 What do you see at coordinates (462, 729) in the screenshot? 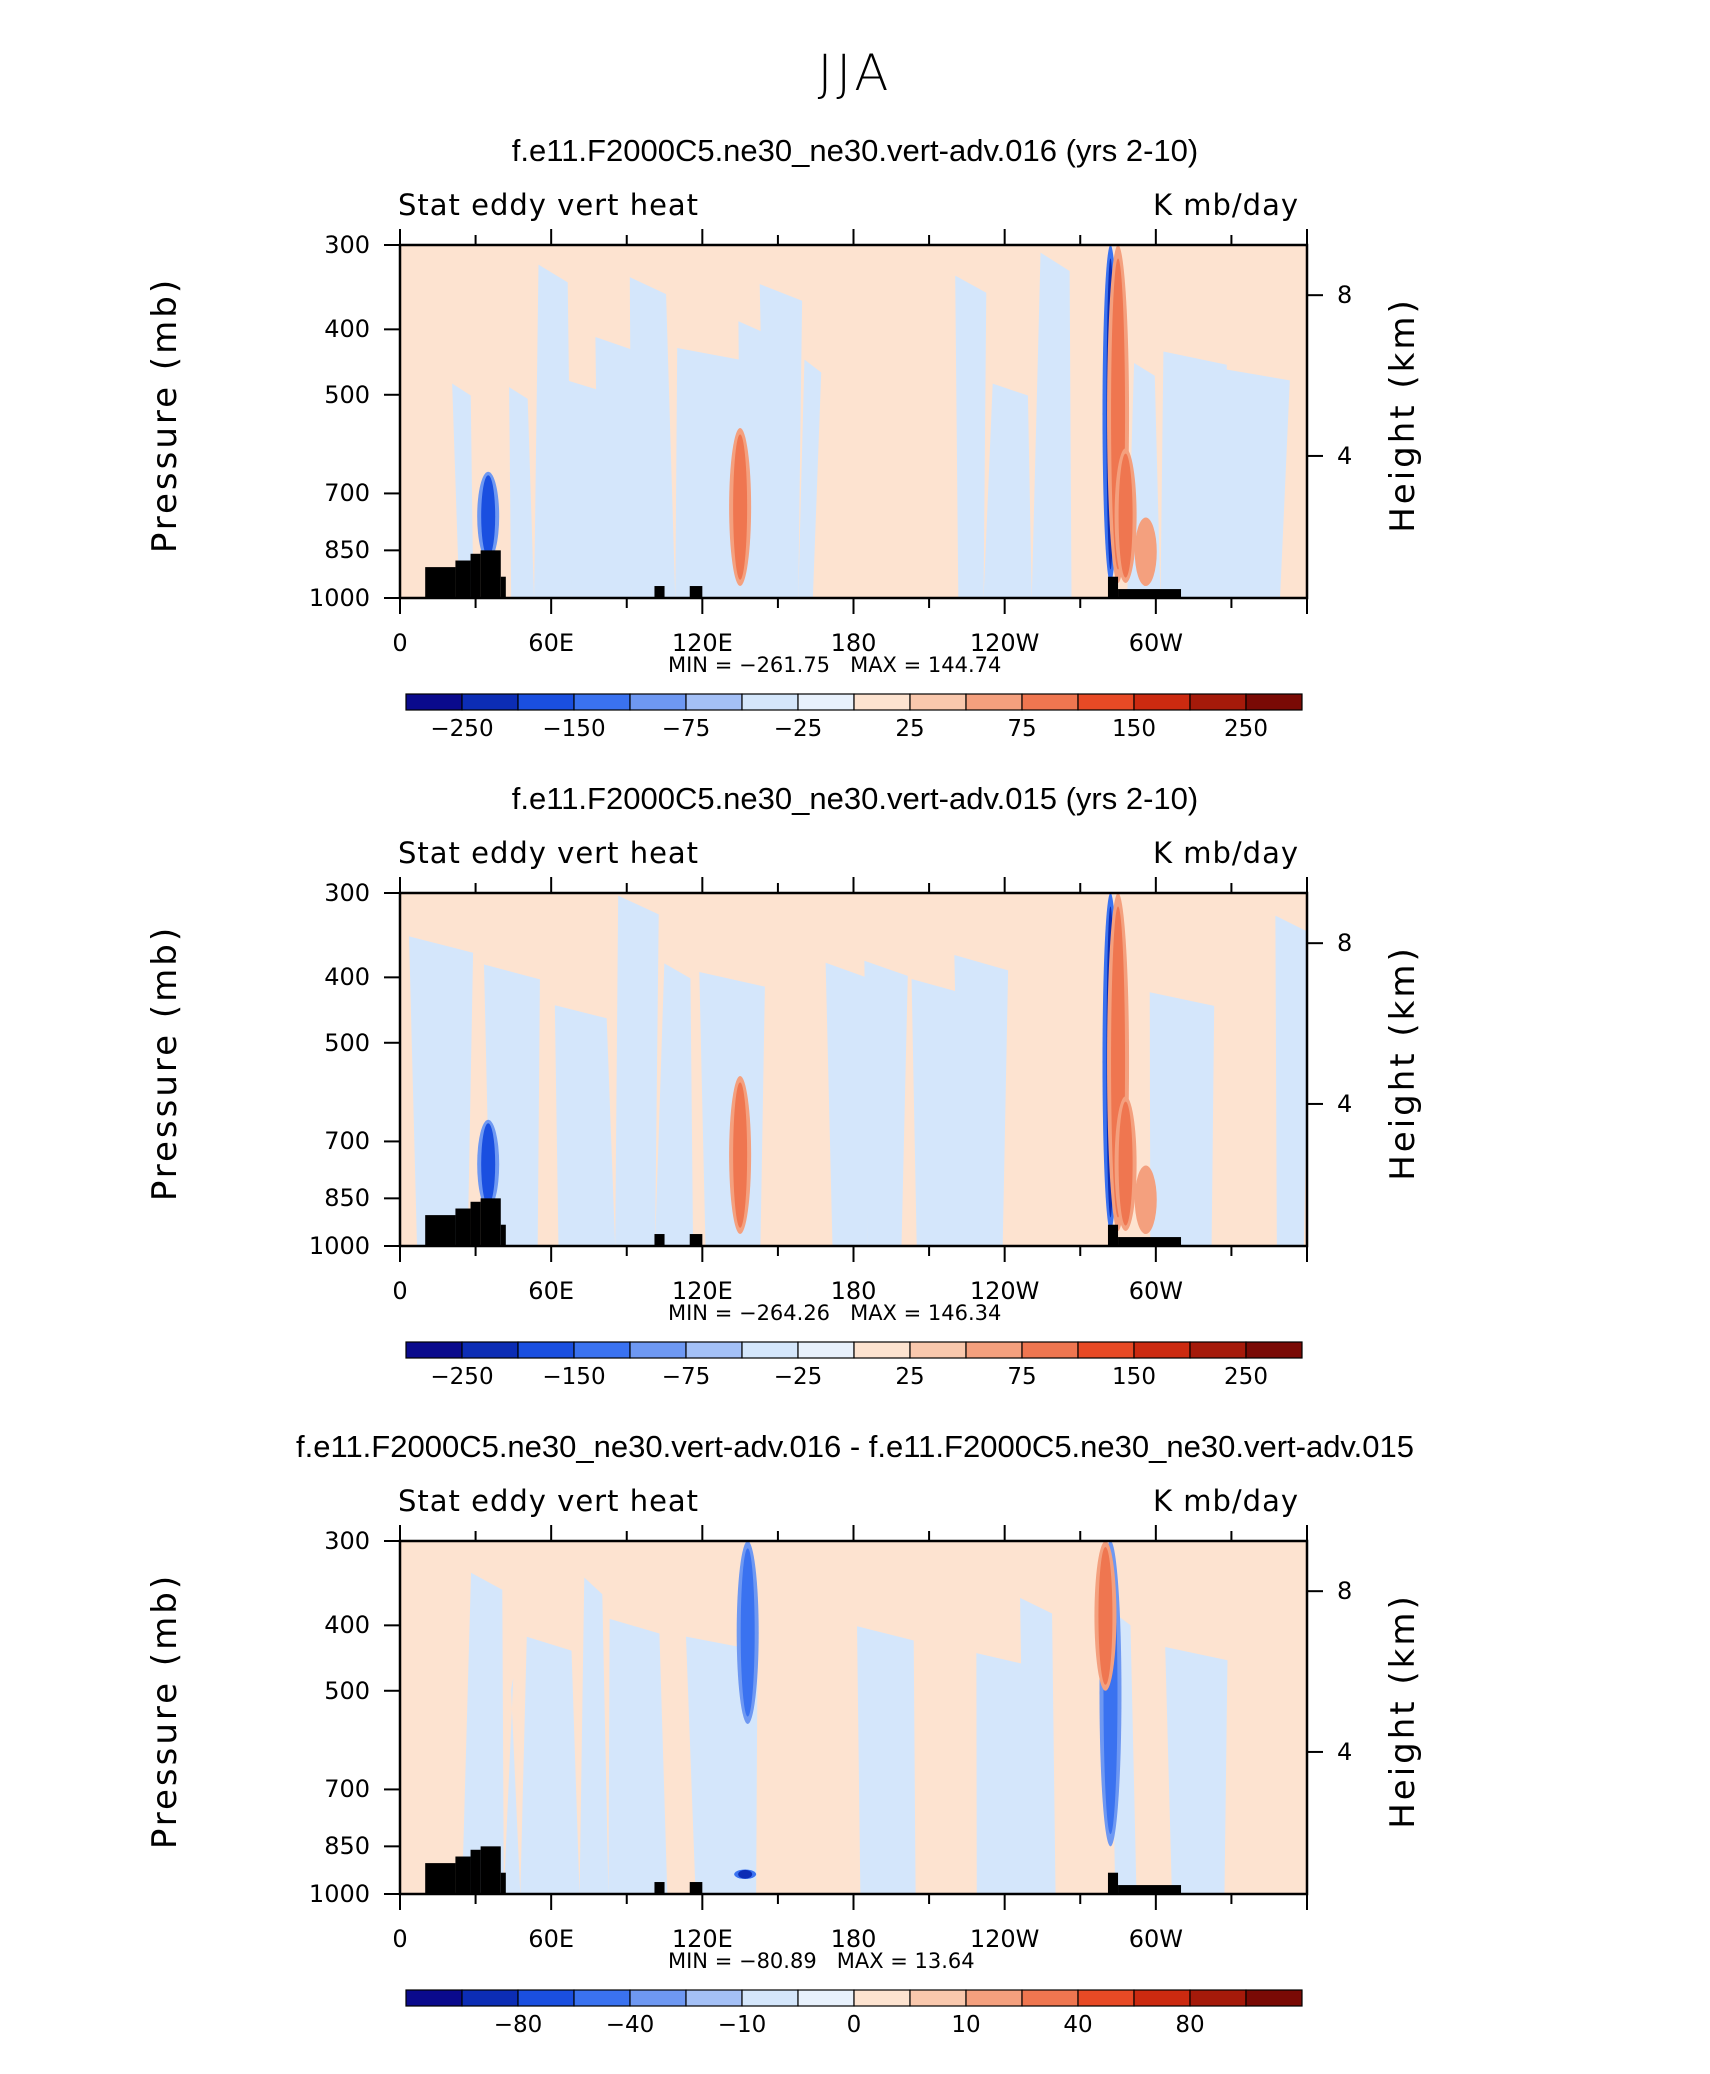
I see `colorbar-tick-label: −250` at bounding box center [462, 729].